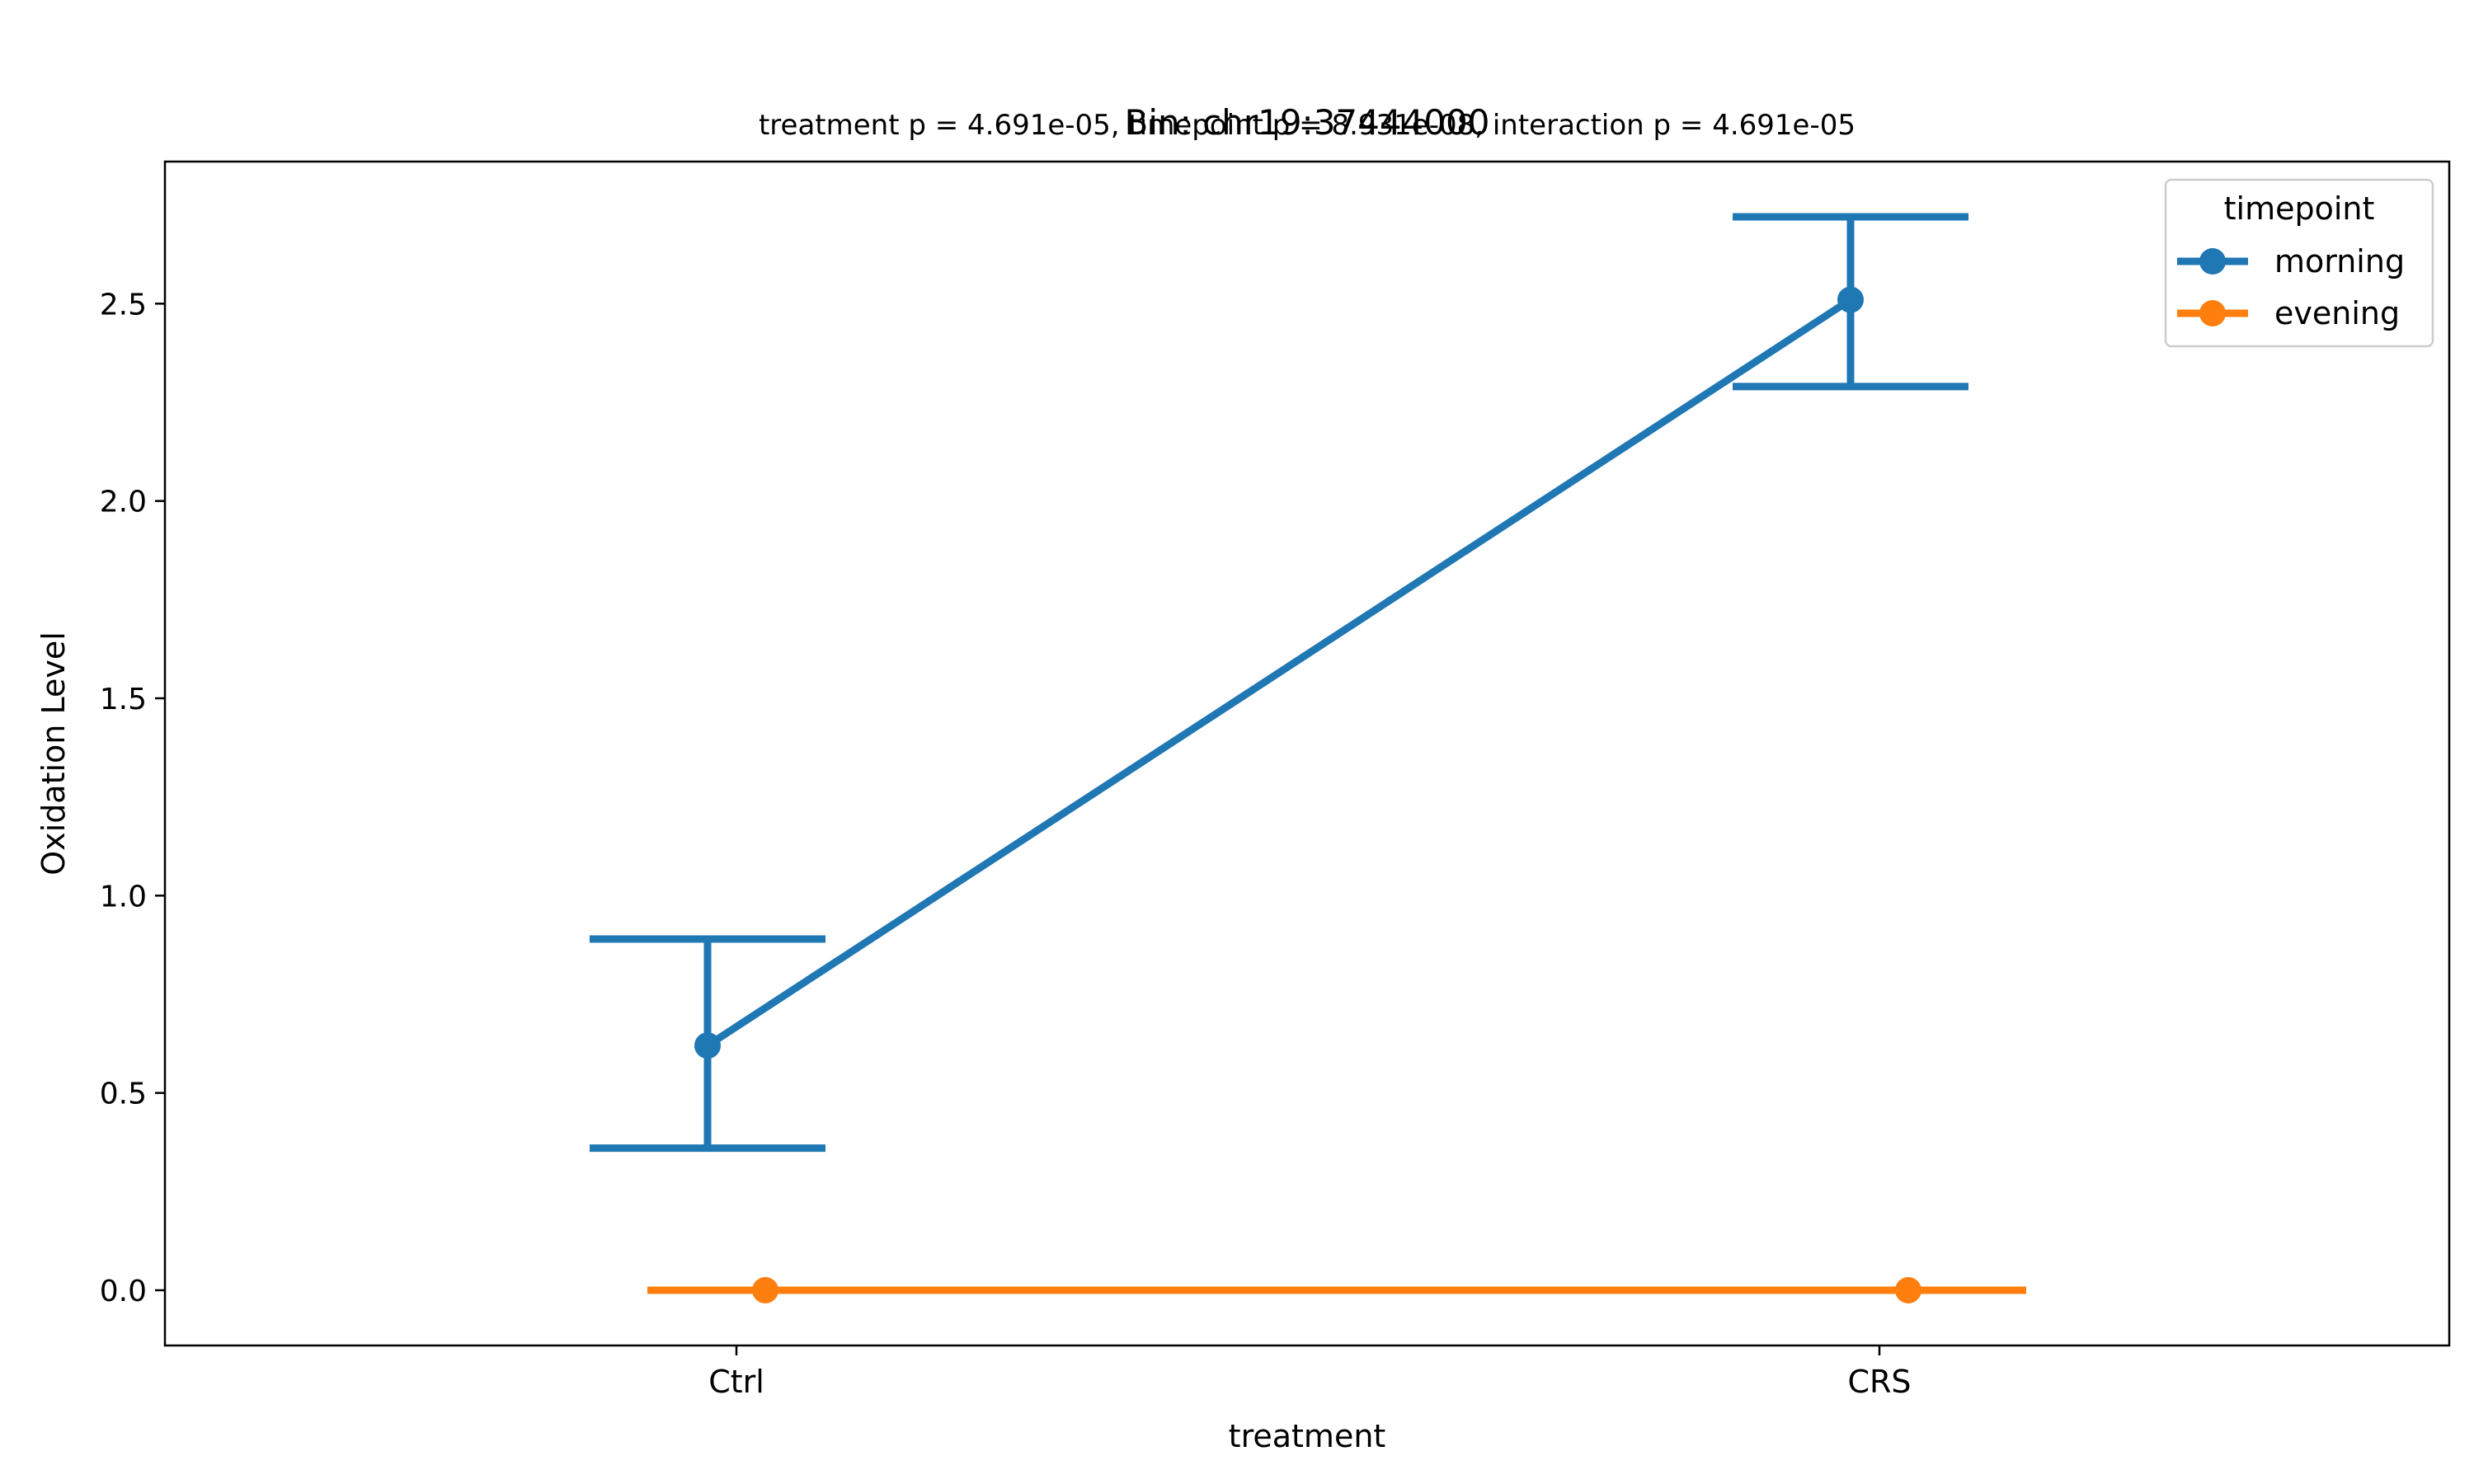 The height and width of the screenshot is (1484, 2474). Describe the element at coordinates (2212, 261) in the screenshot. I see `legend-swatch-marker-morning` at that location.